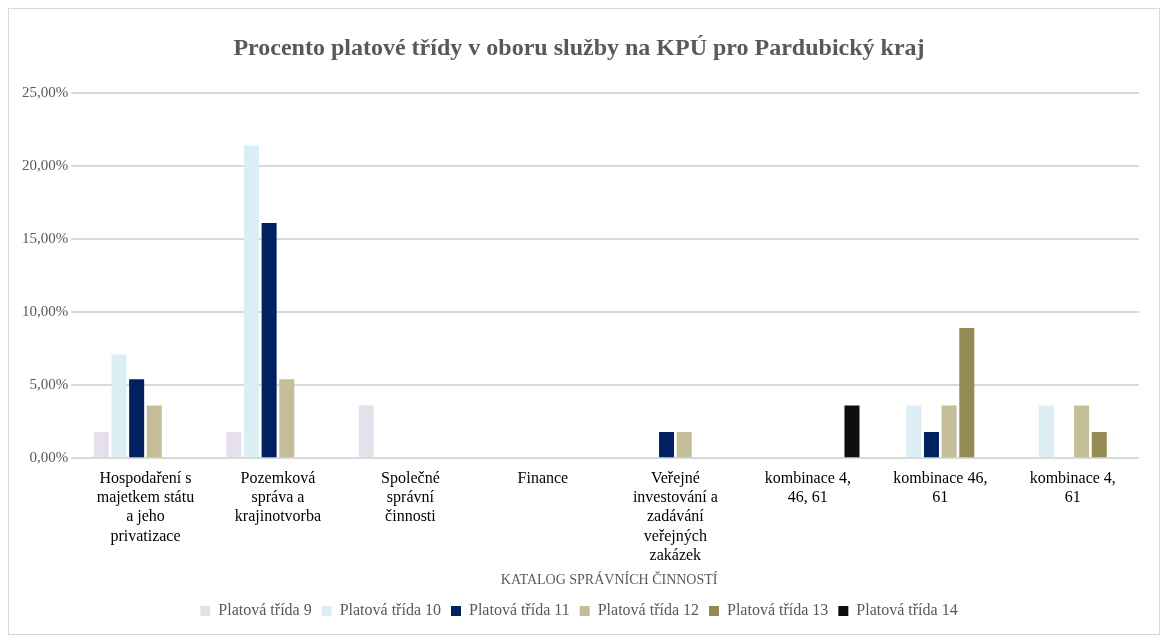 This screenshot has width=1167, height=642. What do you see at coordinates (410, 497) in the screenshot?
I see `x-tick-label: Společné správní činnosti` at bounding box center [410, 497].